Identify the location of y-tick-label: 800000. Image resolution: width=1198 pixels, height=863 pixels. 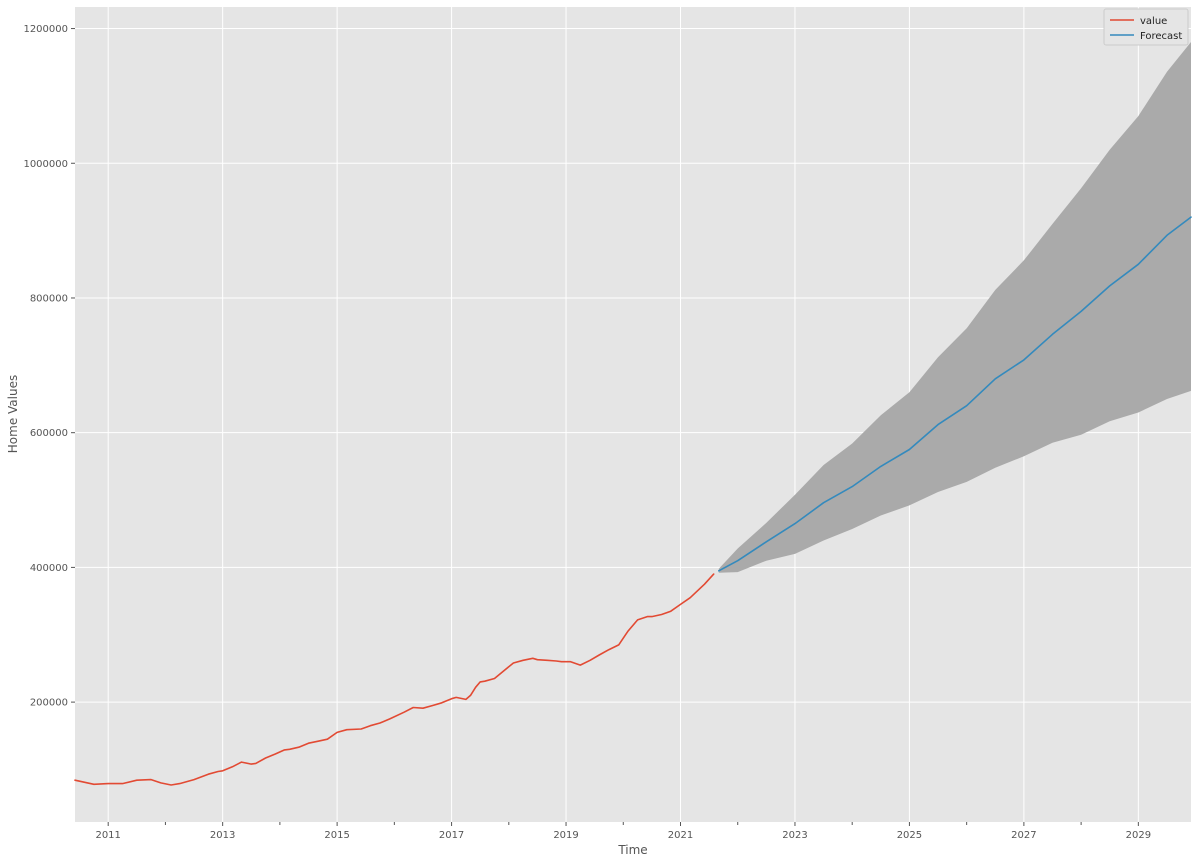
(49, 298).